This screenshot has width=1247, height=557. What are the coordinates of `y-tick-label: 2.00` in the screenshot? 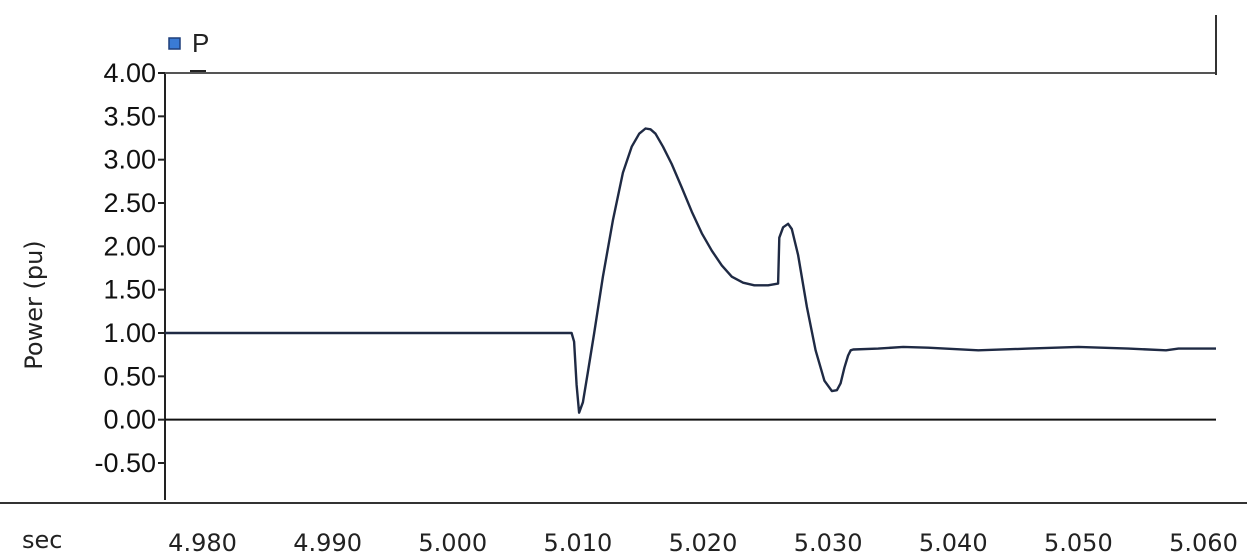 It's located at (129, 246).